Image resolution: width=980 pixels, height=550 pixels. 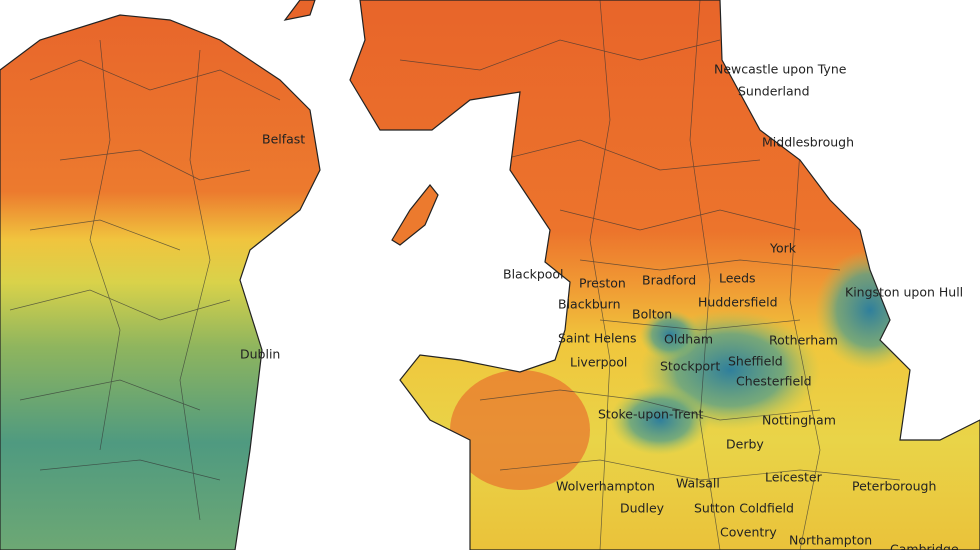 What do you see at coordinates (783, 248) in the screenshot?
I see `place-label: York` at bounding box center [783, 248].